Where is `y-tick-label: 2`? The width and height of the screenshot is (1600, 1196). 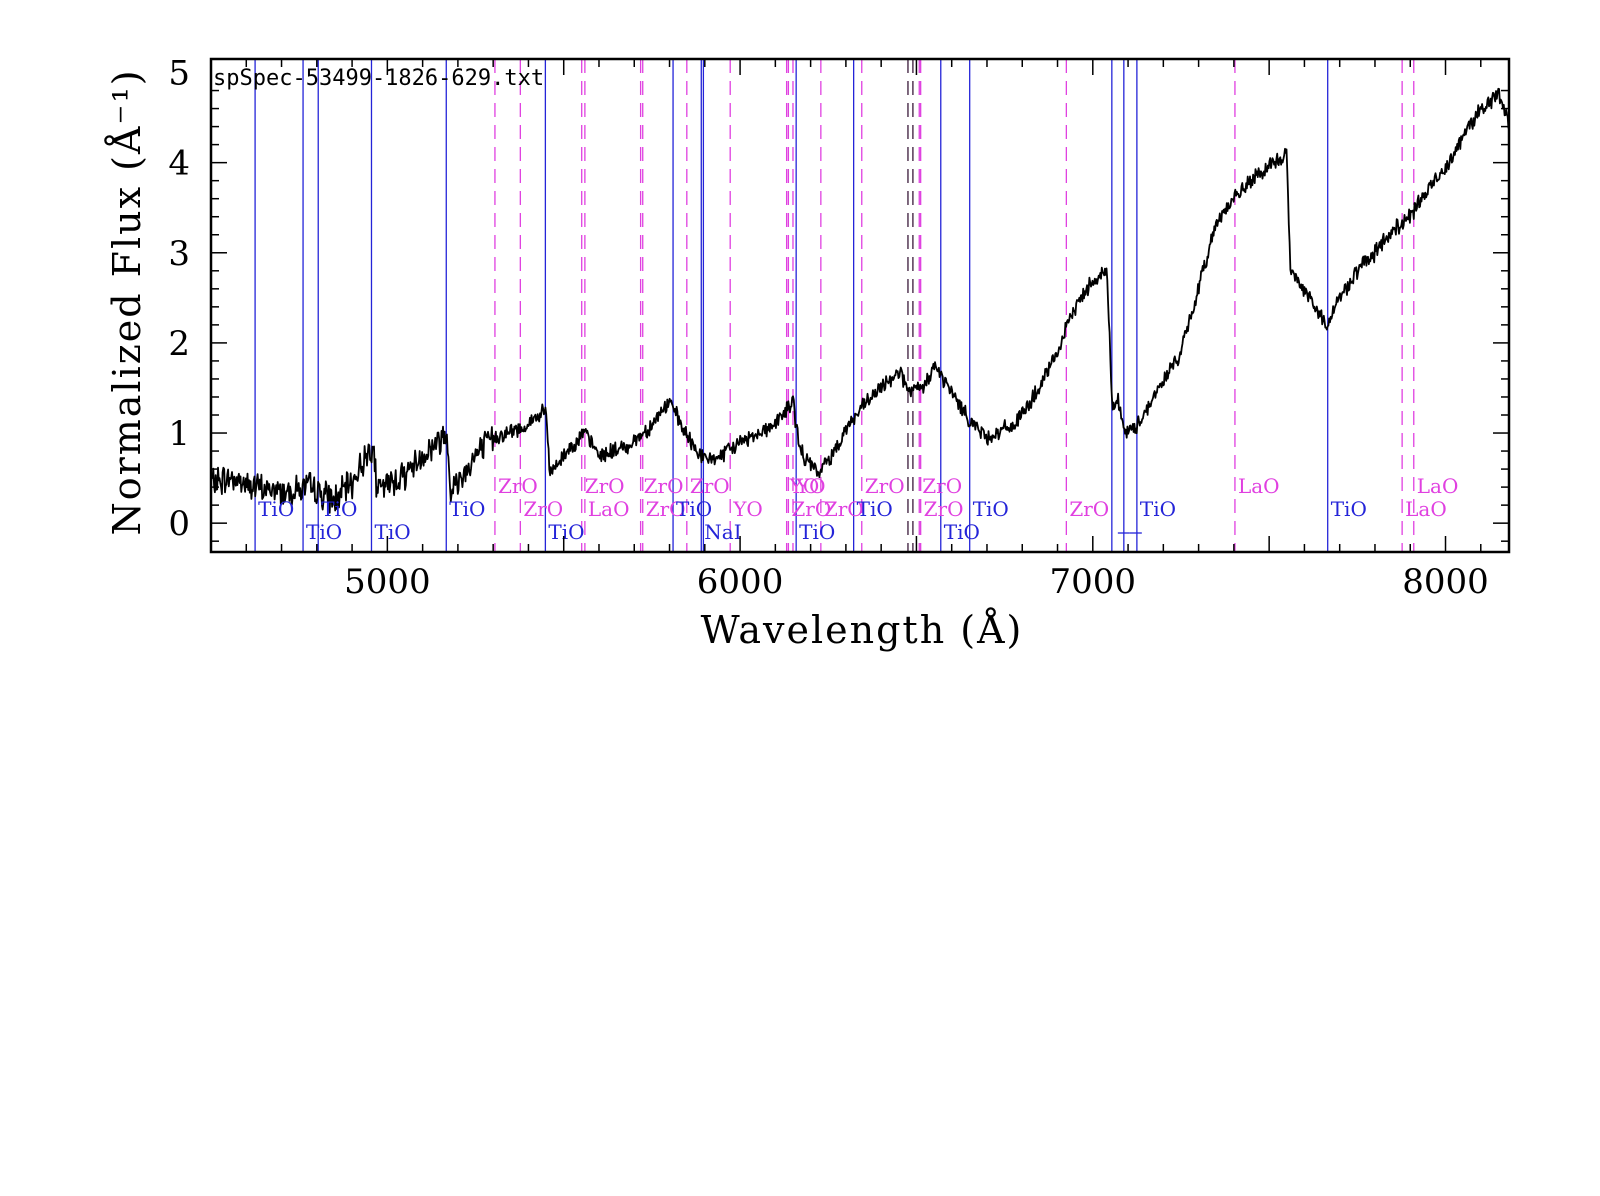
y-tick-label: 2 is located at coordinates (179, 344).